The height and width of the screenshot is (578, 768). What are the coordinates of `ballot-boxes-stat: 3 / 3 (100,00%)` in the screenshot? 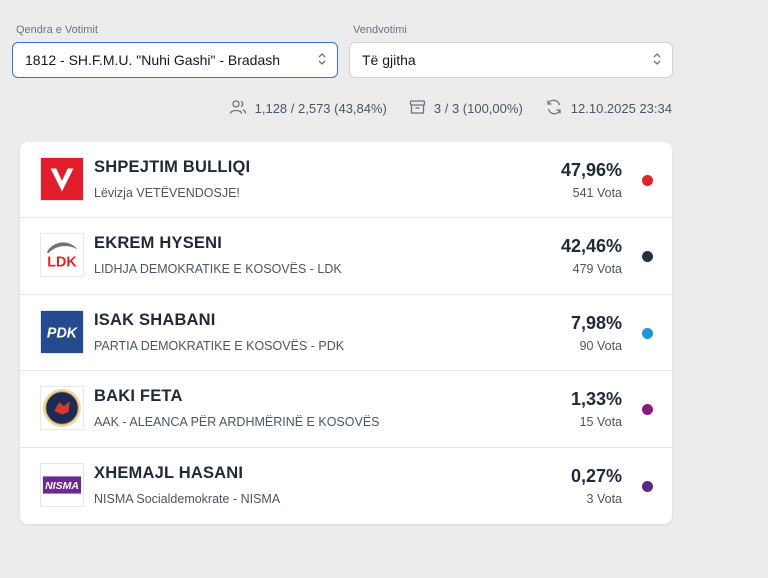 It's located at (466, 108).